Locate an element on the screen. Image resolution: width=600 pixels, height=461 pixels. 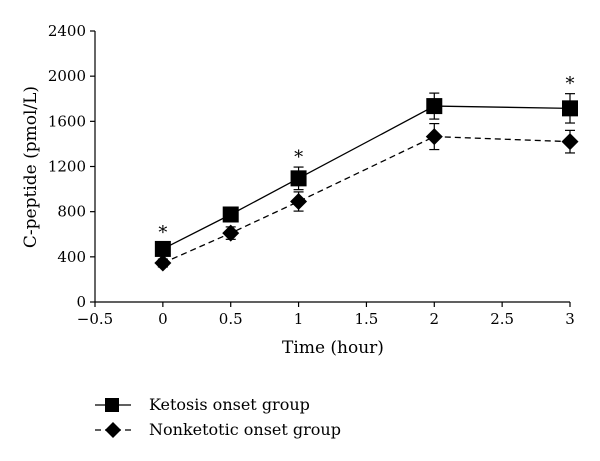
y-tick-label: 2400 is located at coordinates (67, 31).